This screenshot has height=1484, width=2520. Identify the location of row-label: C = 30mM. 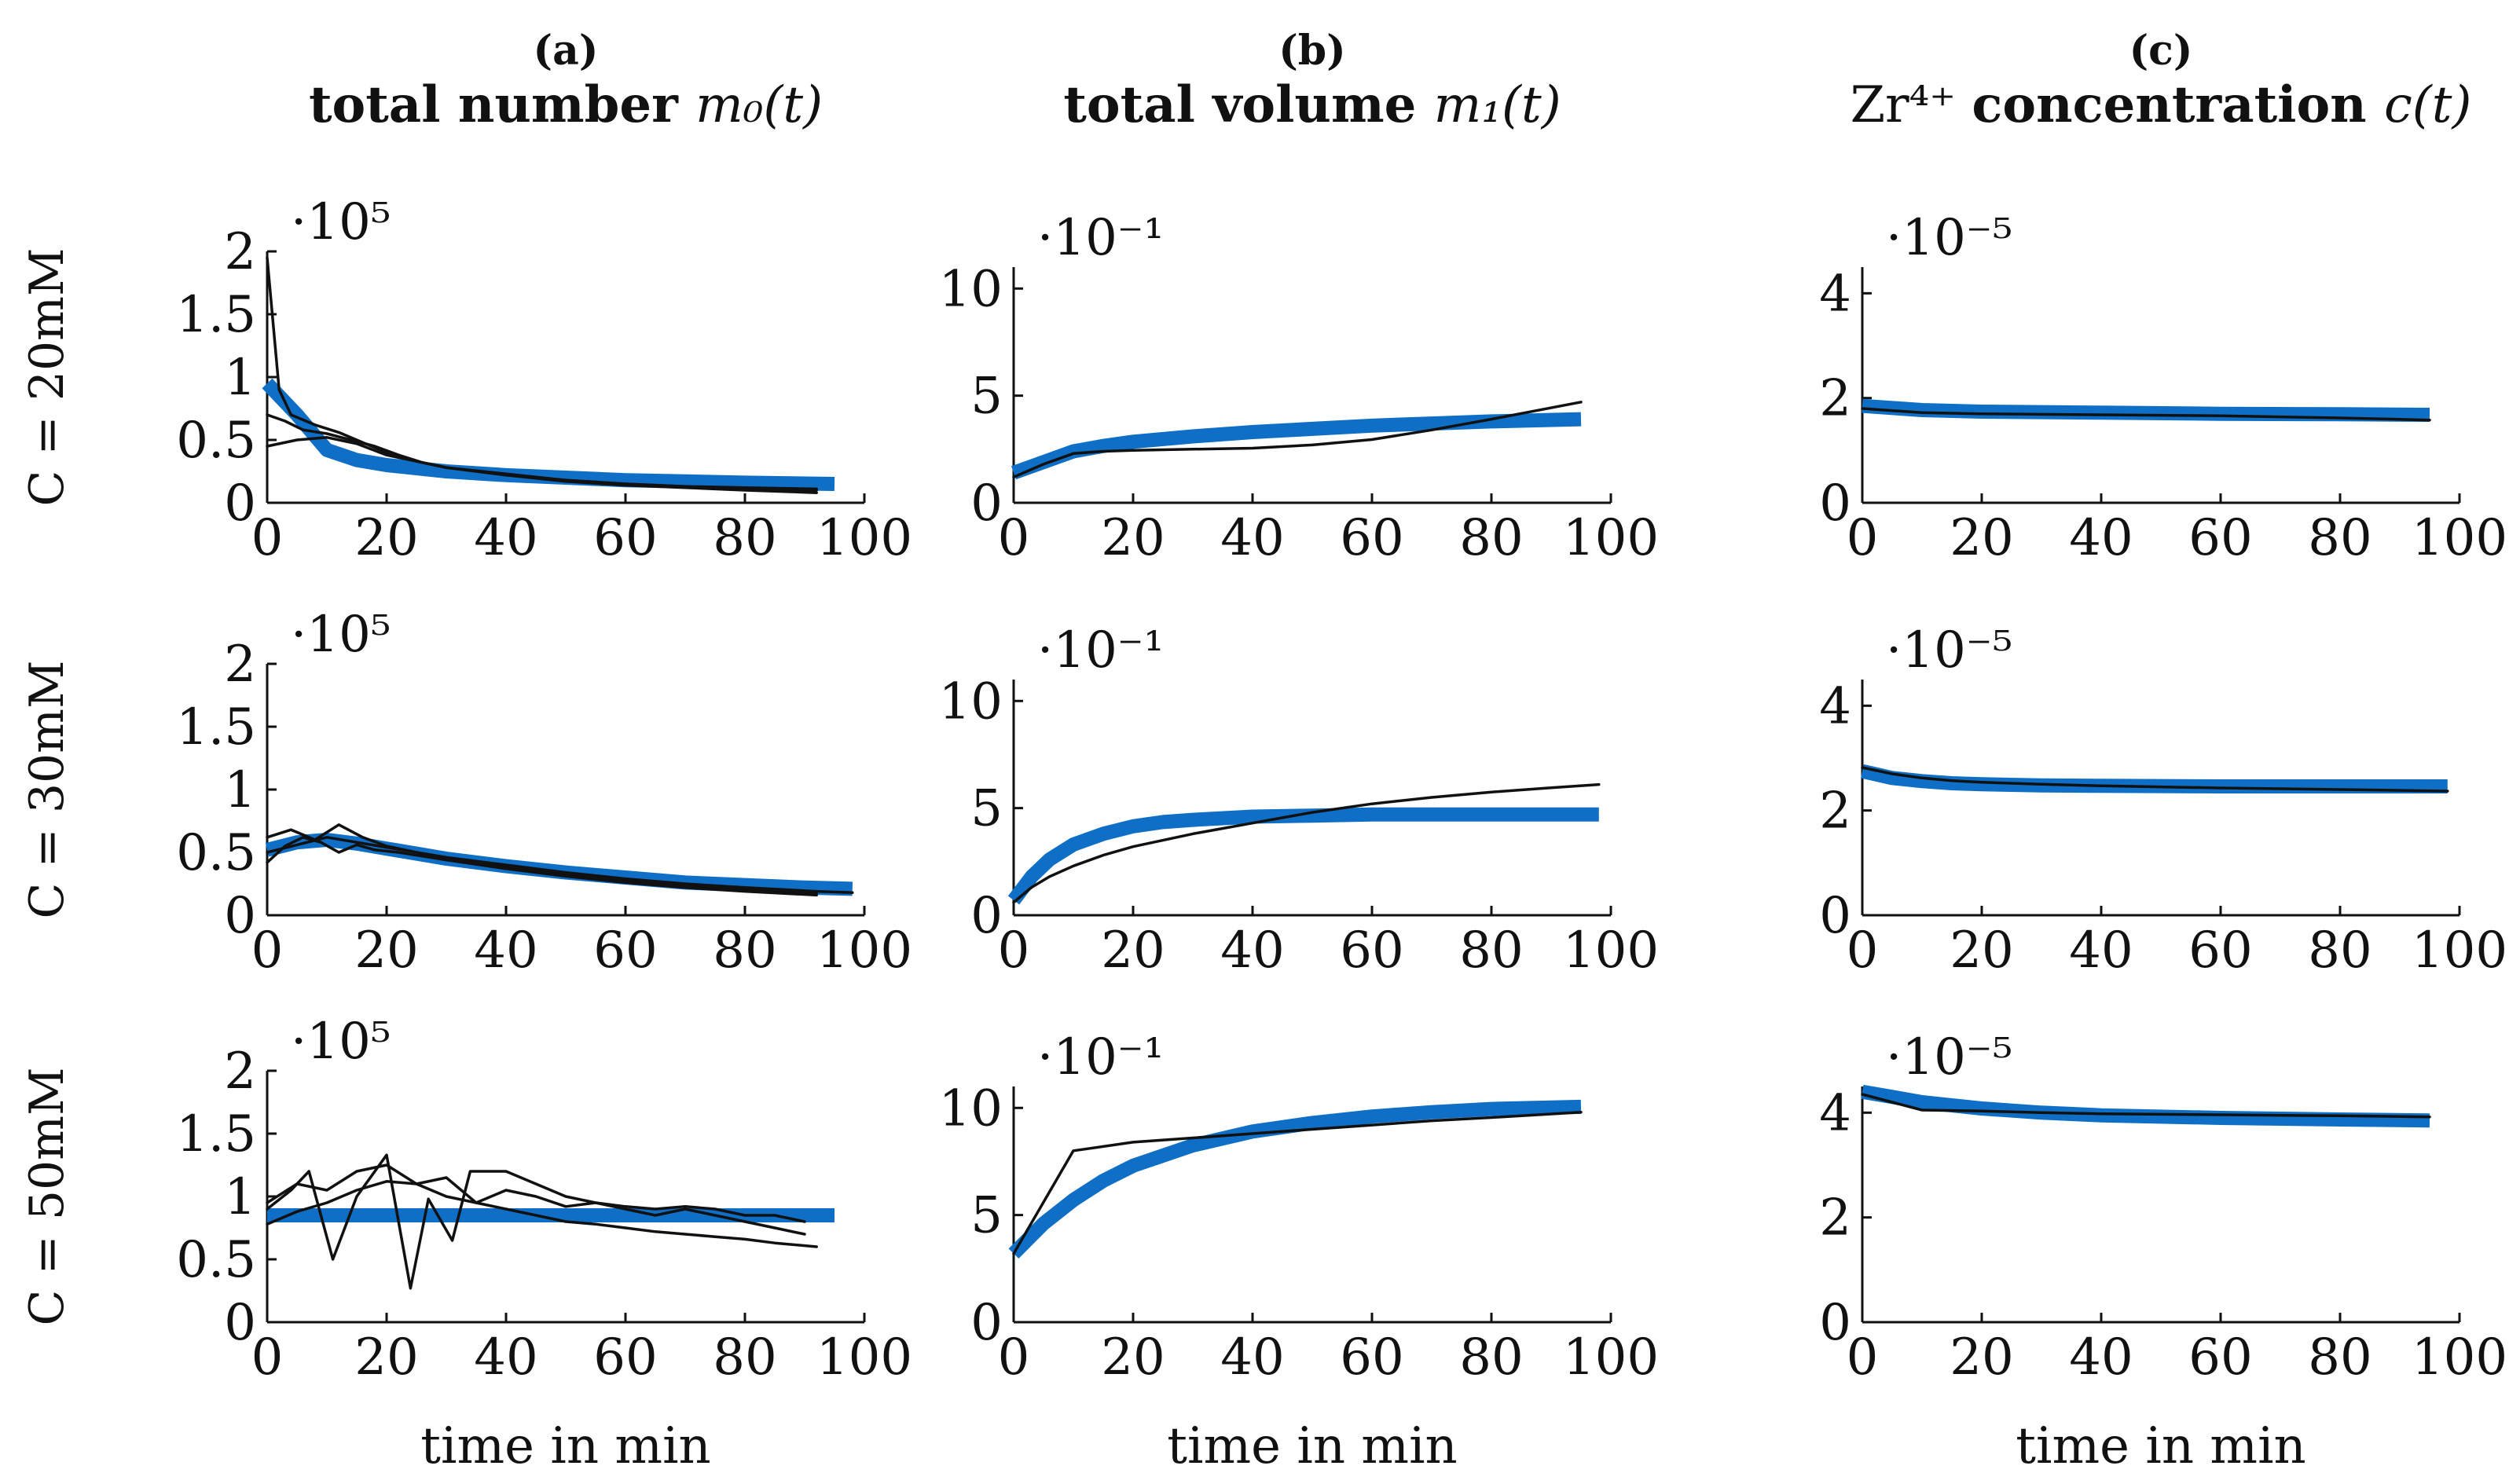
(47, 789).